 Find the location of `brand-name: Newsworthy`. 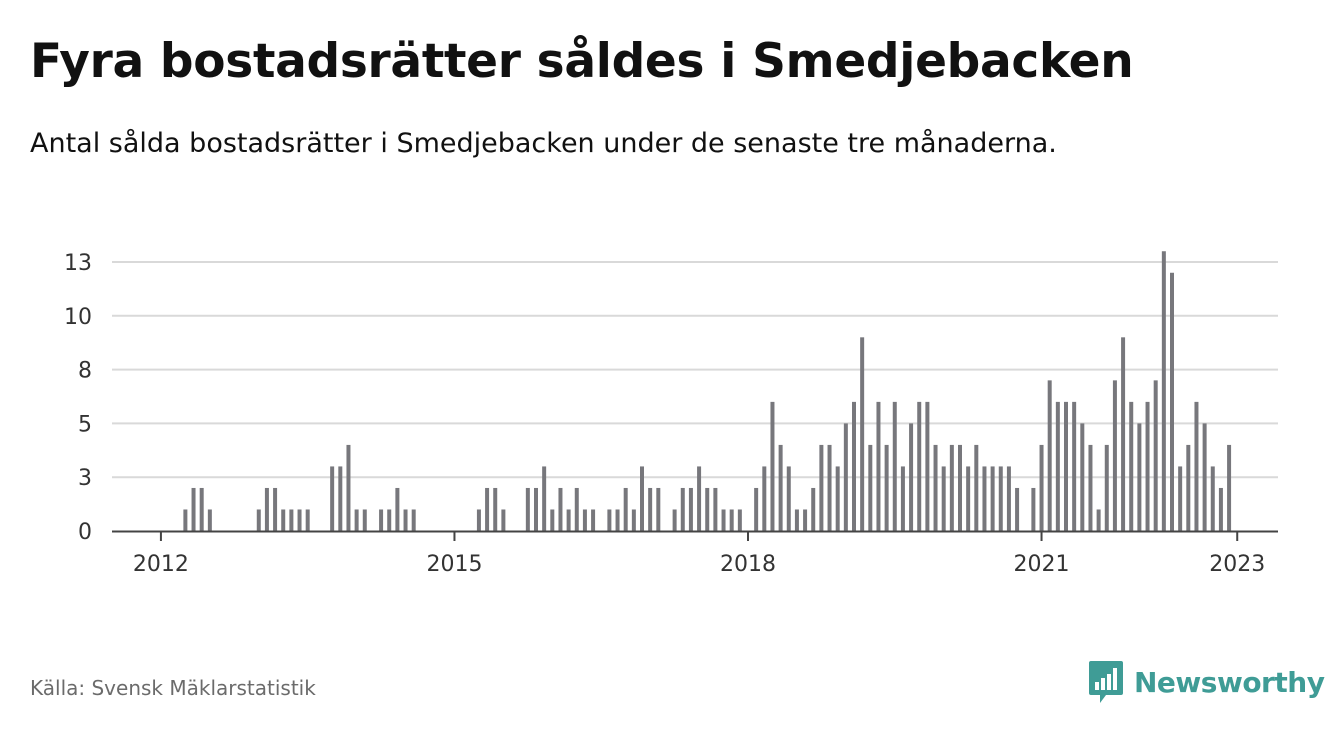

brand-name: Newsworthy is located at coordinates (1229, 682).